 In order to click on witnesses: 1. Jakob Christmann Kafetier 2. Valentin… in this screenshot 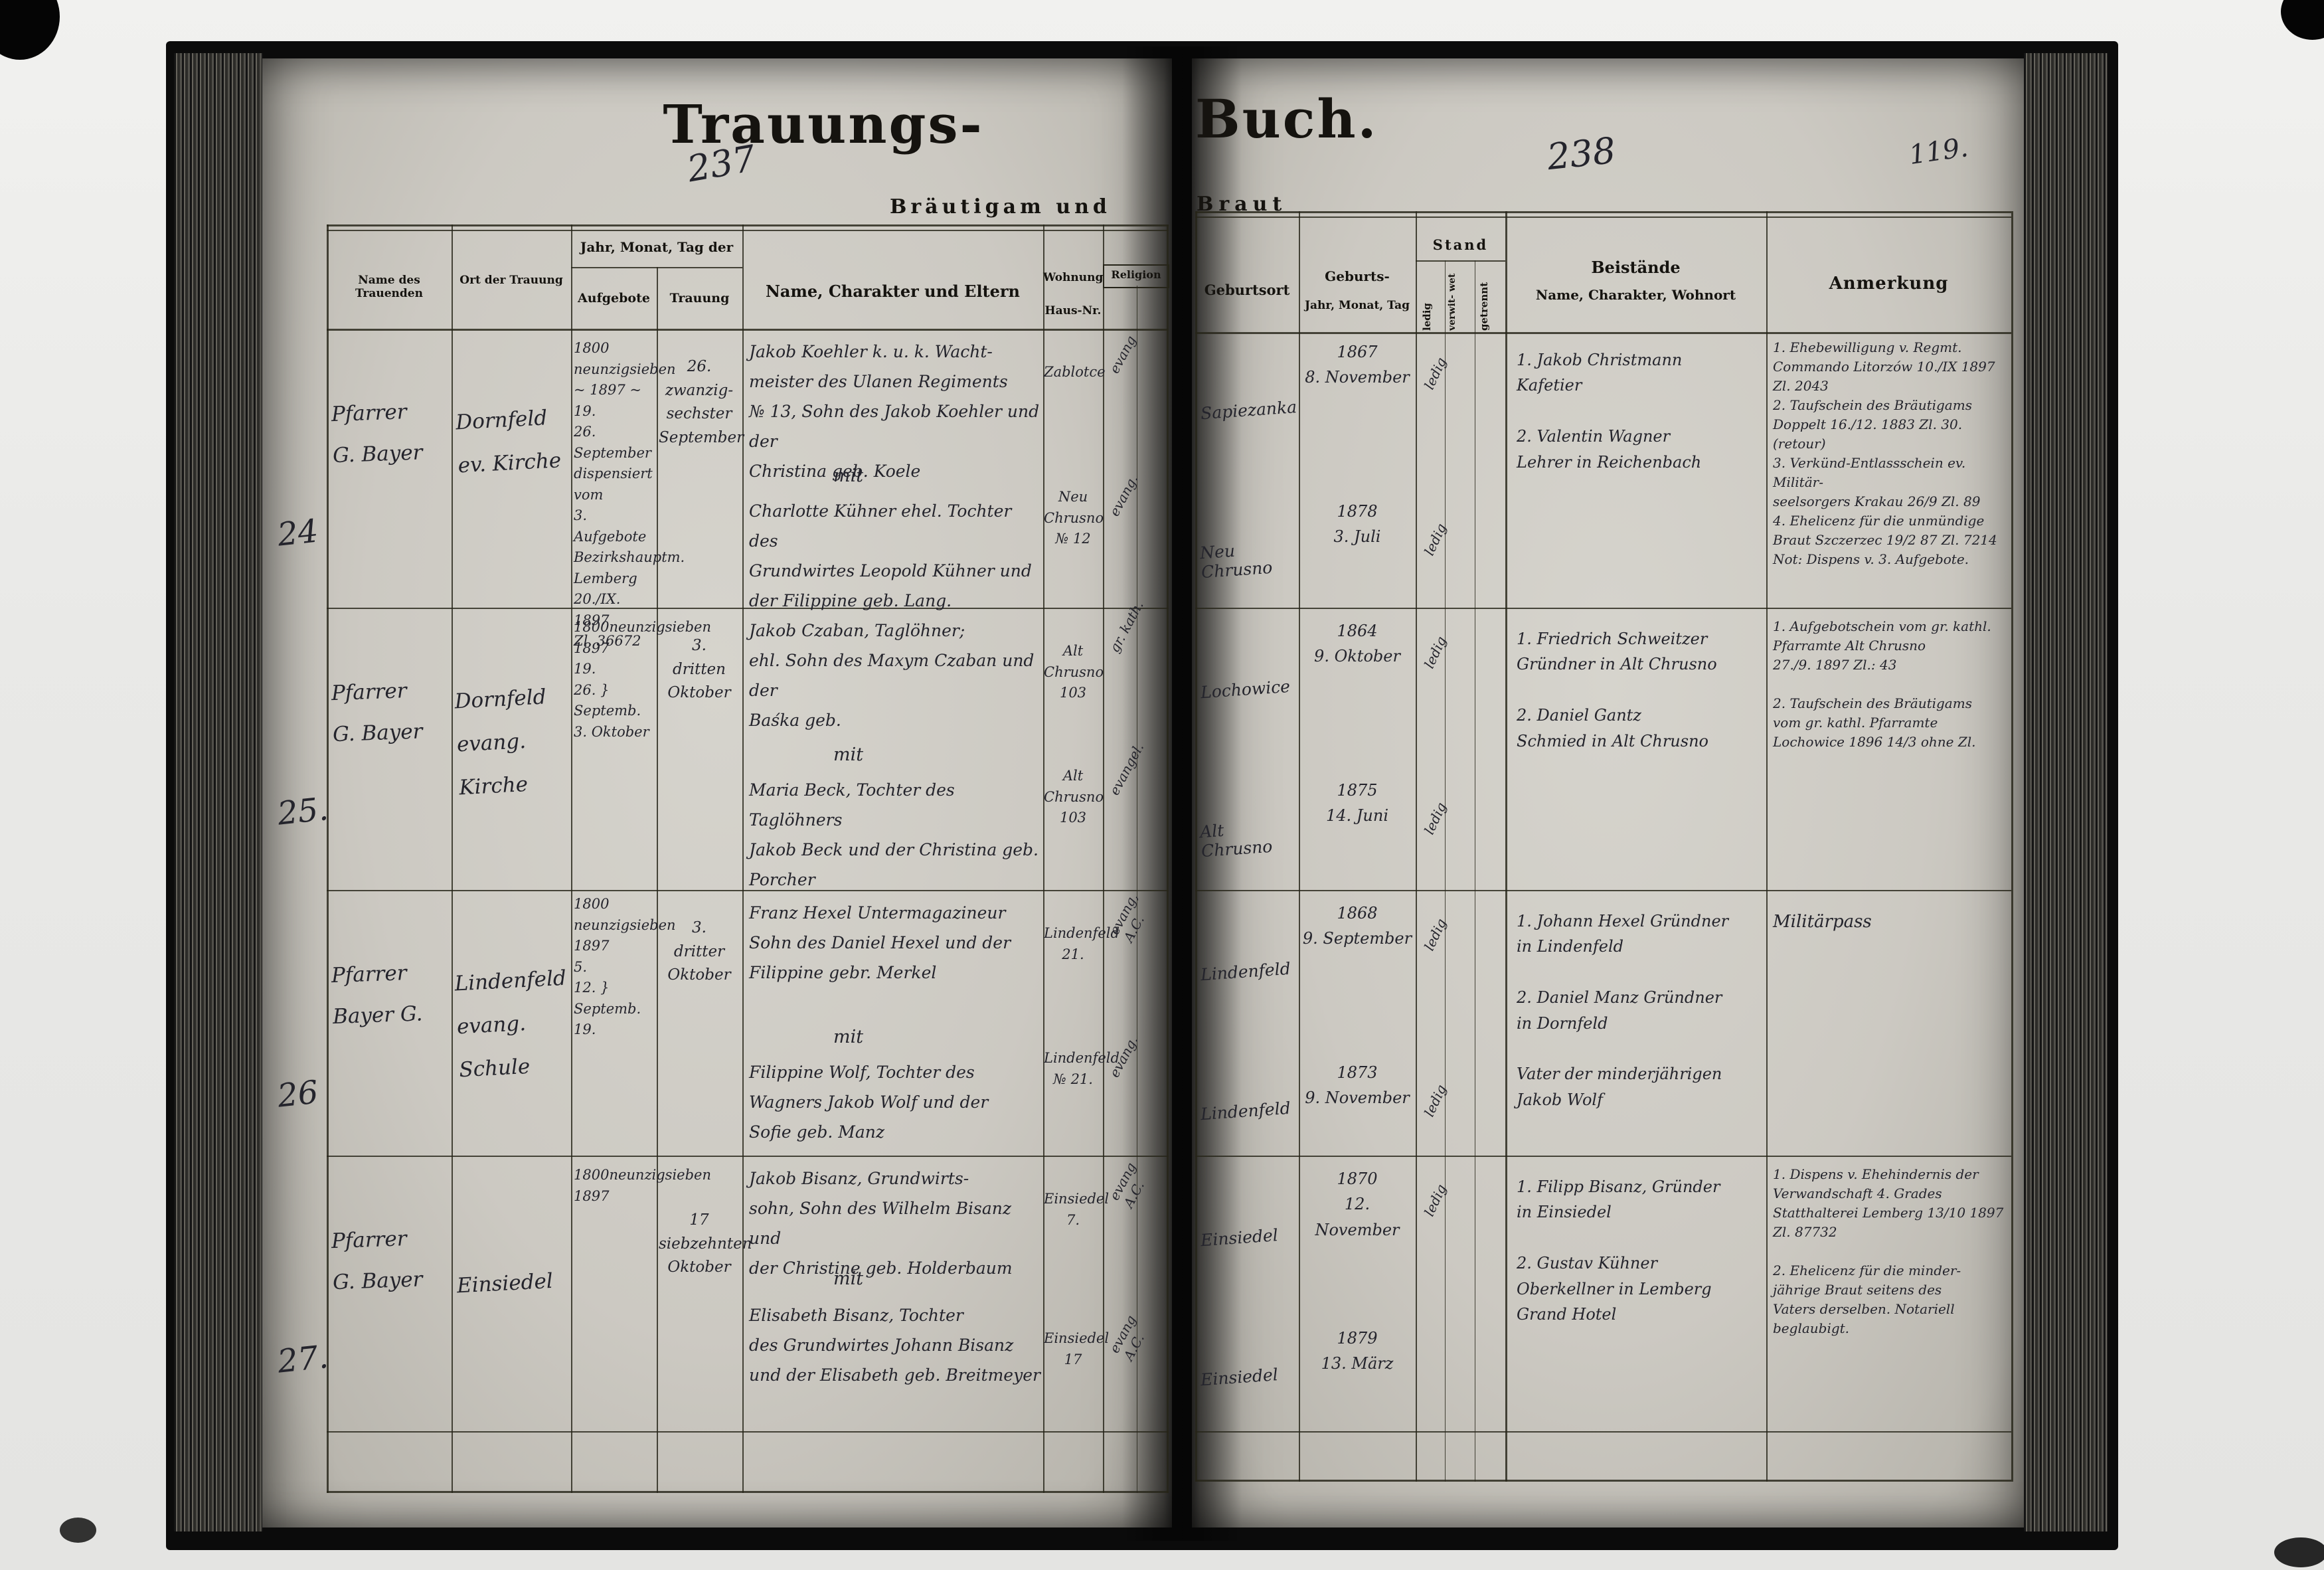, I will do `click(1610, 411)`.